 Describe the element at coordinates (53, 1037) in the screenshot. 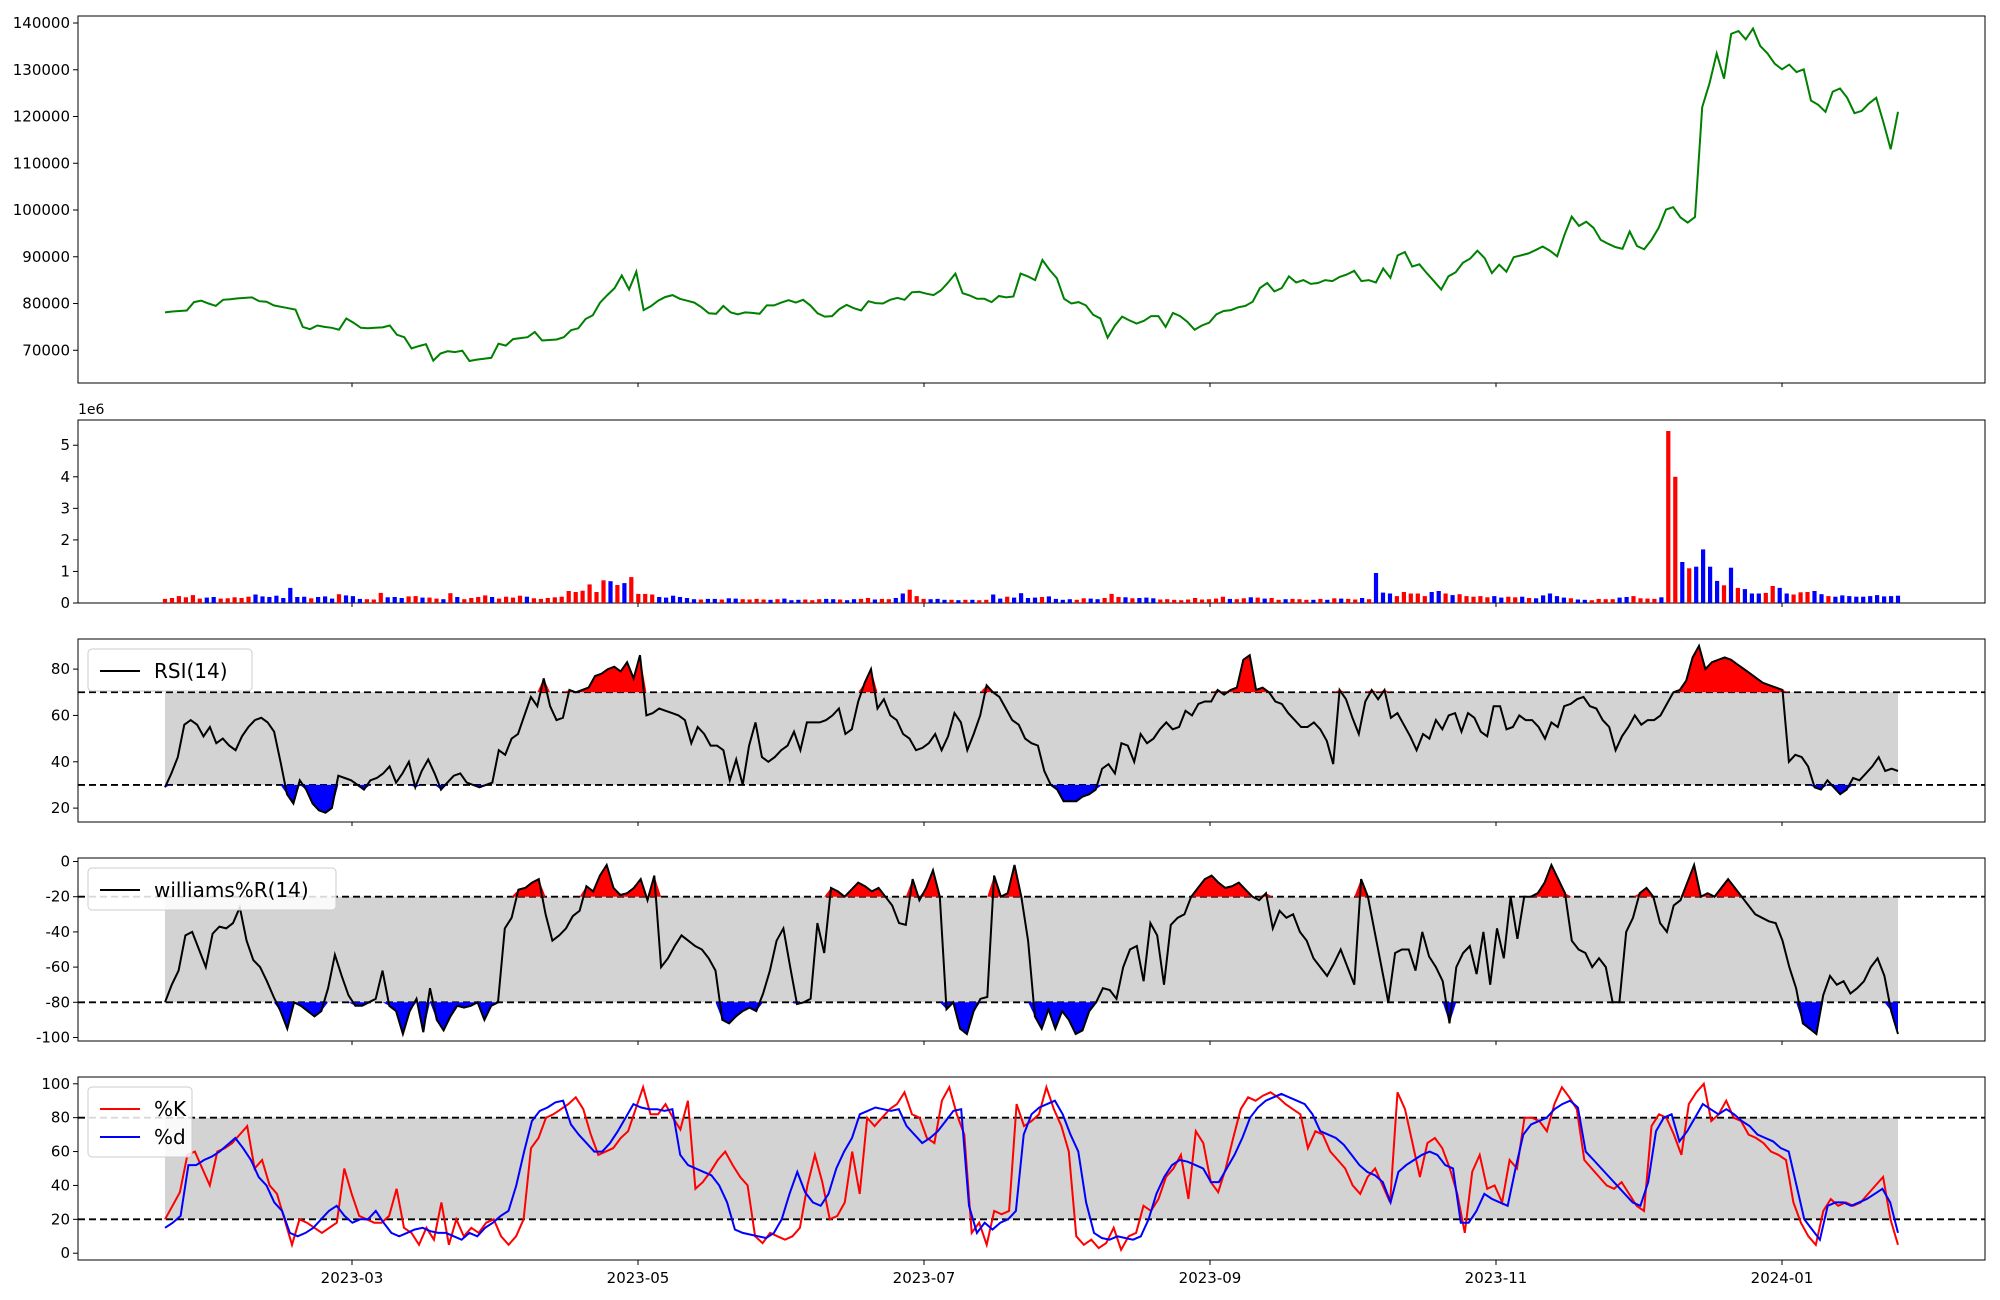

I see `y-tick-label: -100` at that location.